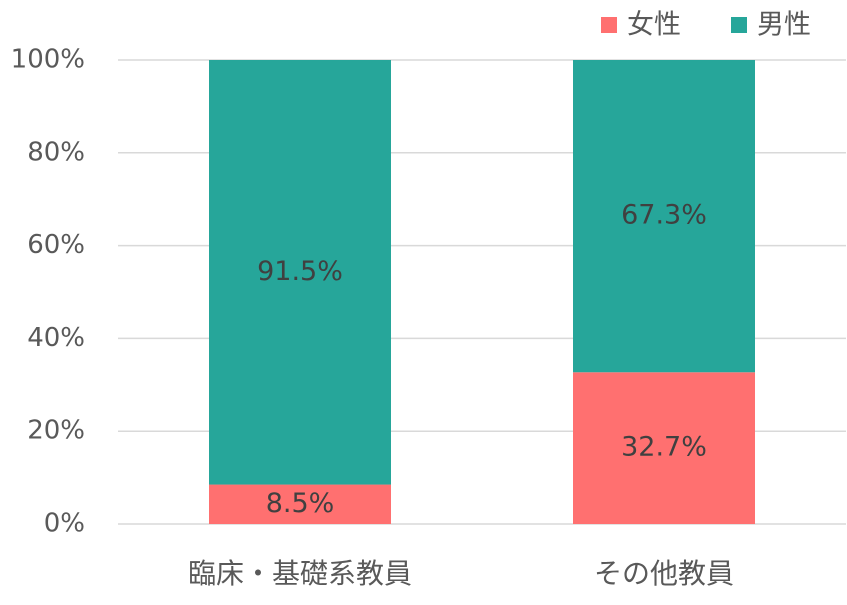 The height and width of the screenshot is (605, 847). Describe the element at coordinates (56, 338) in the screenshot. I see `y-tick-label: 40%` at that location.